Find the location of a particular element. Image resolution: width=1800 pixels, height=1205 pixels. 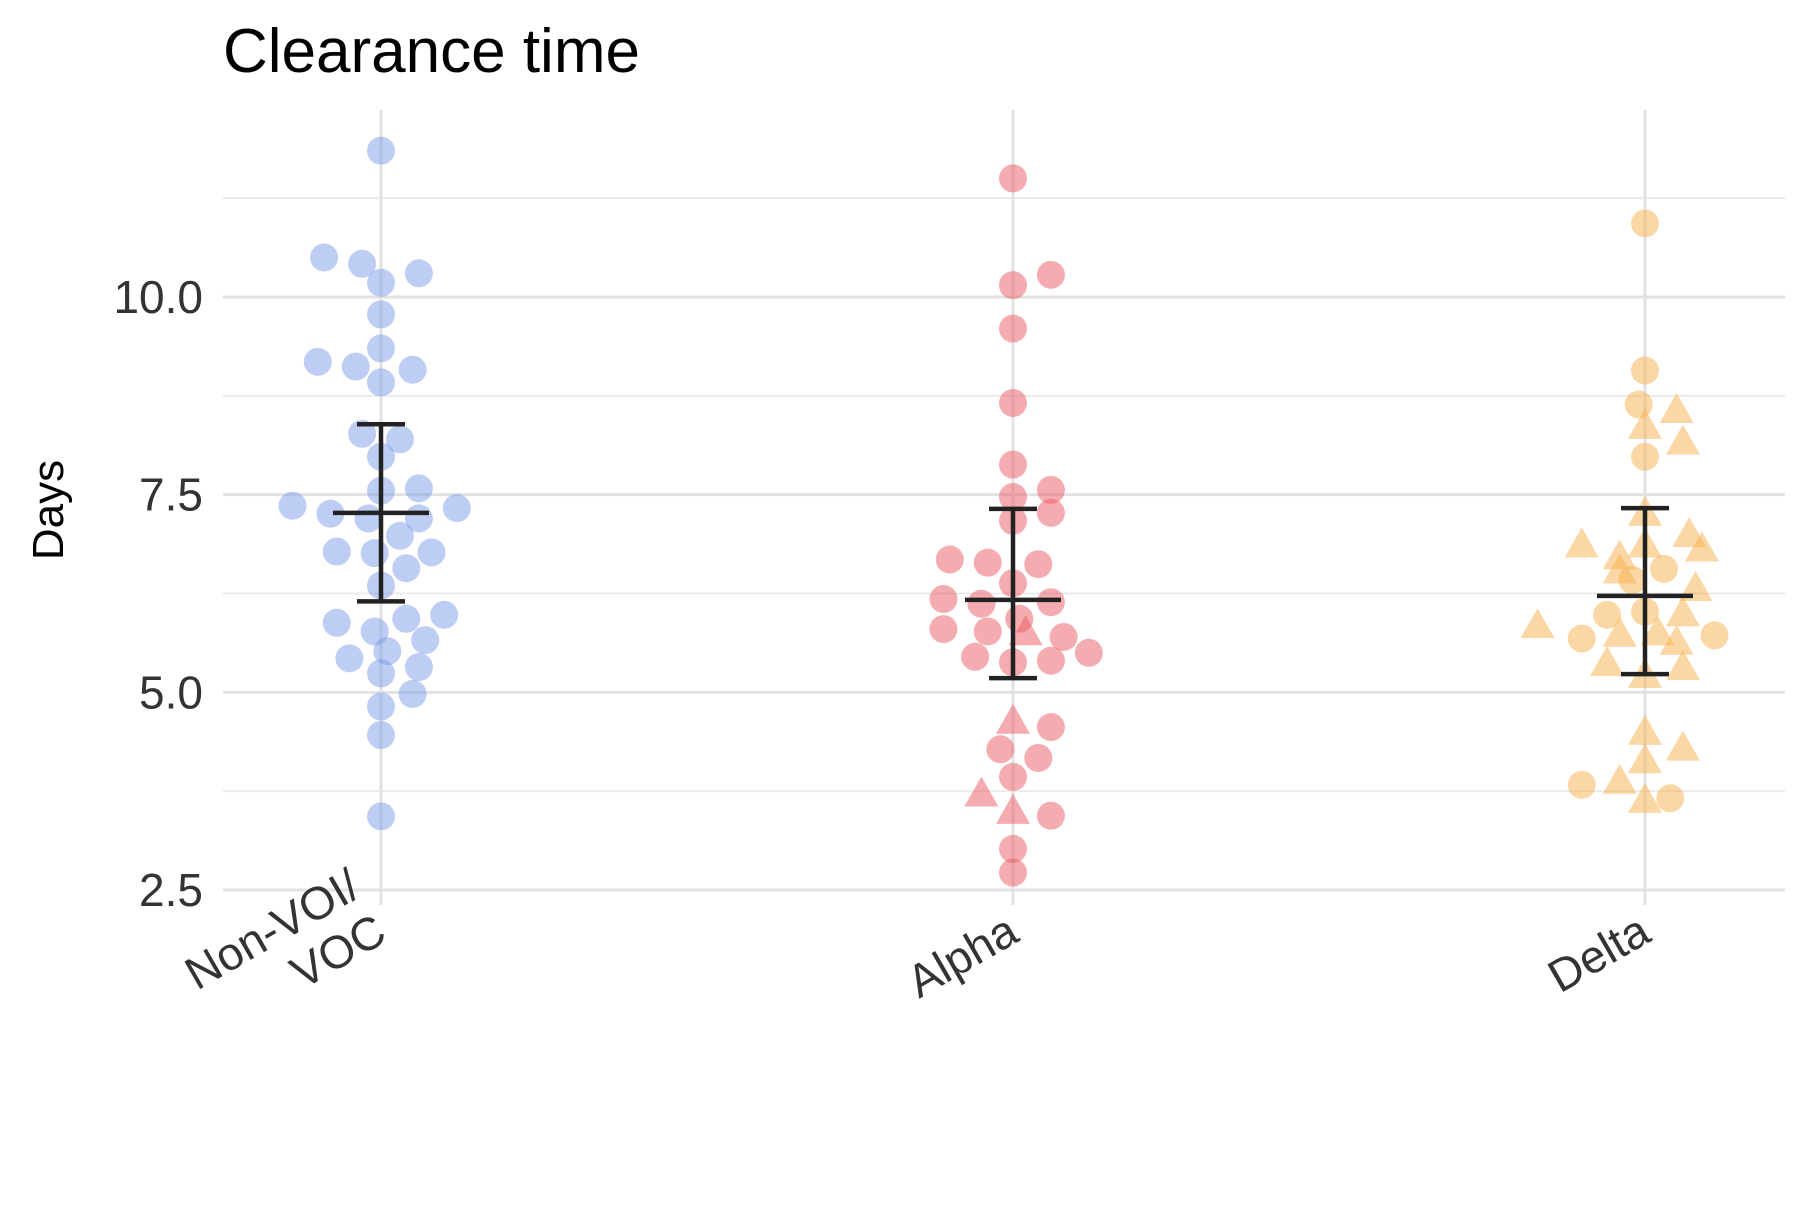

y-axis-label: Days is located at coordinates (48, 510).